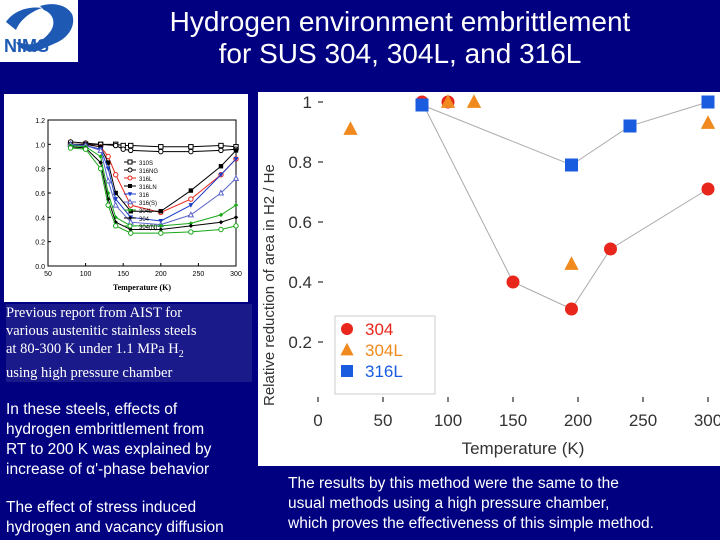 This screenshot has width=720, height=540. What do you see at coordinates (236, 274) in the screenshot?
I see `inset-x-tick-label: 300` at bounding box center [236, 274].